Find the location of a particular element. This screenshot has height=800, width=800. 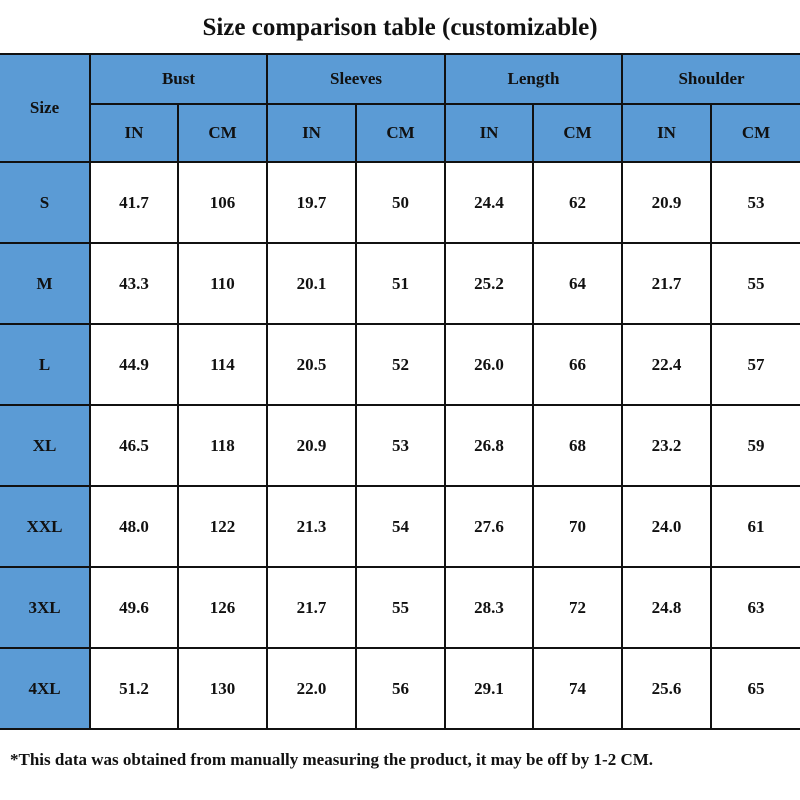

value-cell: 20.1 is located at coordinates (312, 283).